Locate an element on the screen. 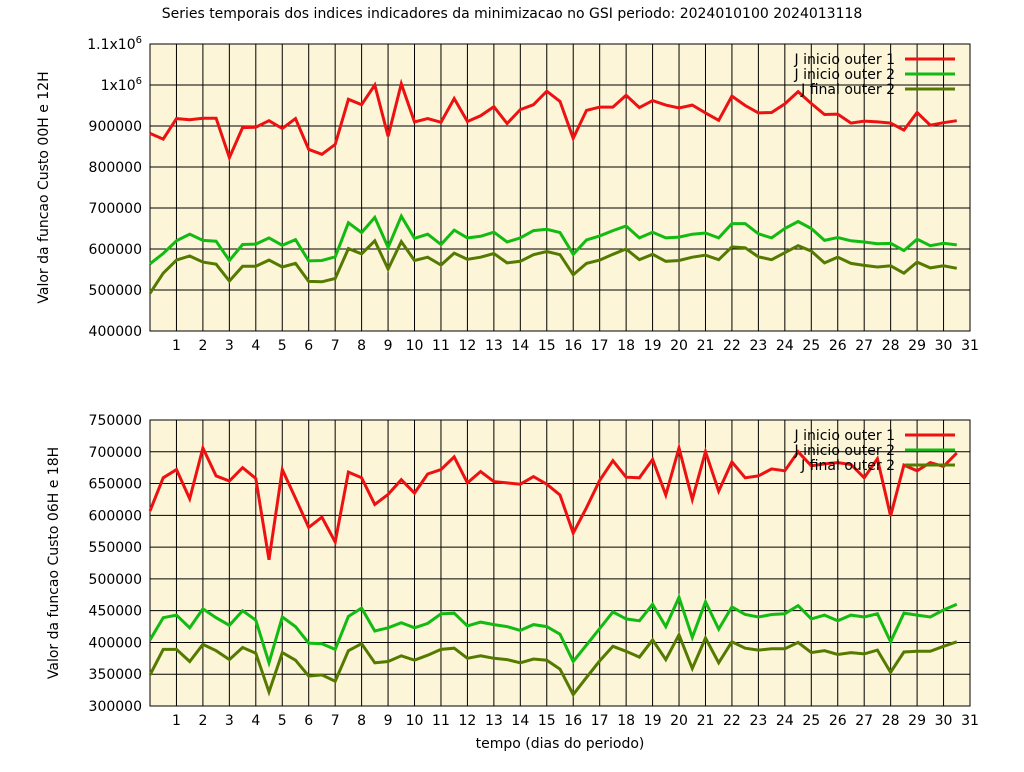 Image resolution: width=1024 pixels, height=772 pixels. y-axis-label: Valor da funcao Custo 06H e 18H is located at coordinates (54, 563).